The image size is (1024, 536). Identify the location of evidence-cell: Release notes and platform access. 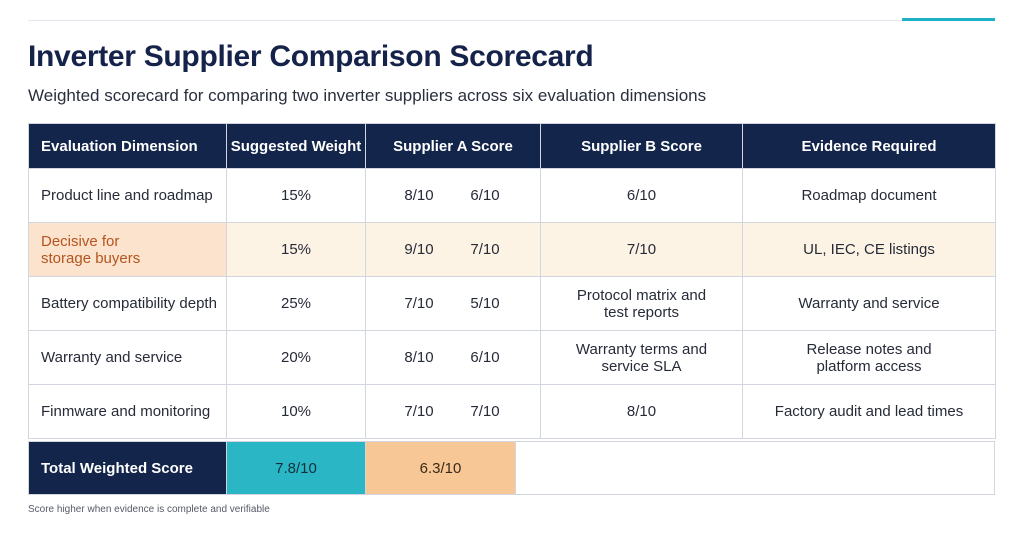
(869, 357).